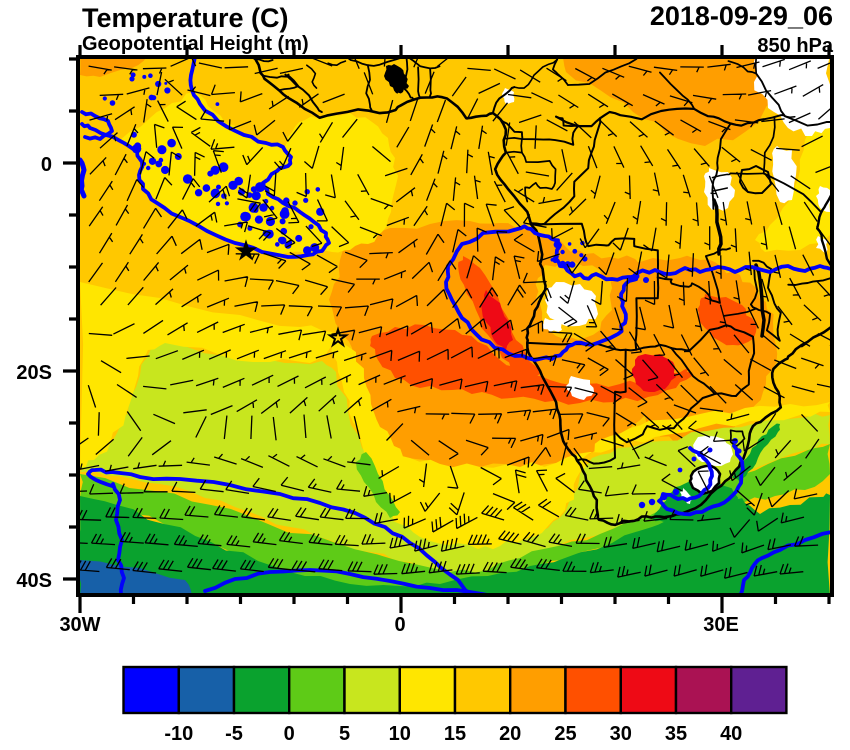 The width and height of the screenshot is (850, 750). Describe the element at coordinates (621, 734) in the screenshot. I see `svg-text: 30` at that location.